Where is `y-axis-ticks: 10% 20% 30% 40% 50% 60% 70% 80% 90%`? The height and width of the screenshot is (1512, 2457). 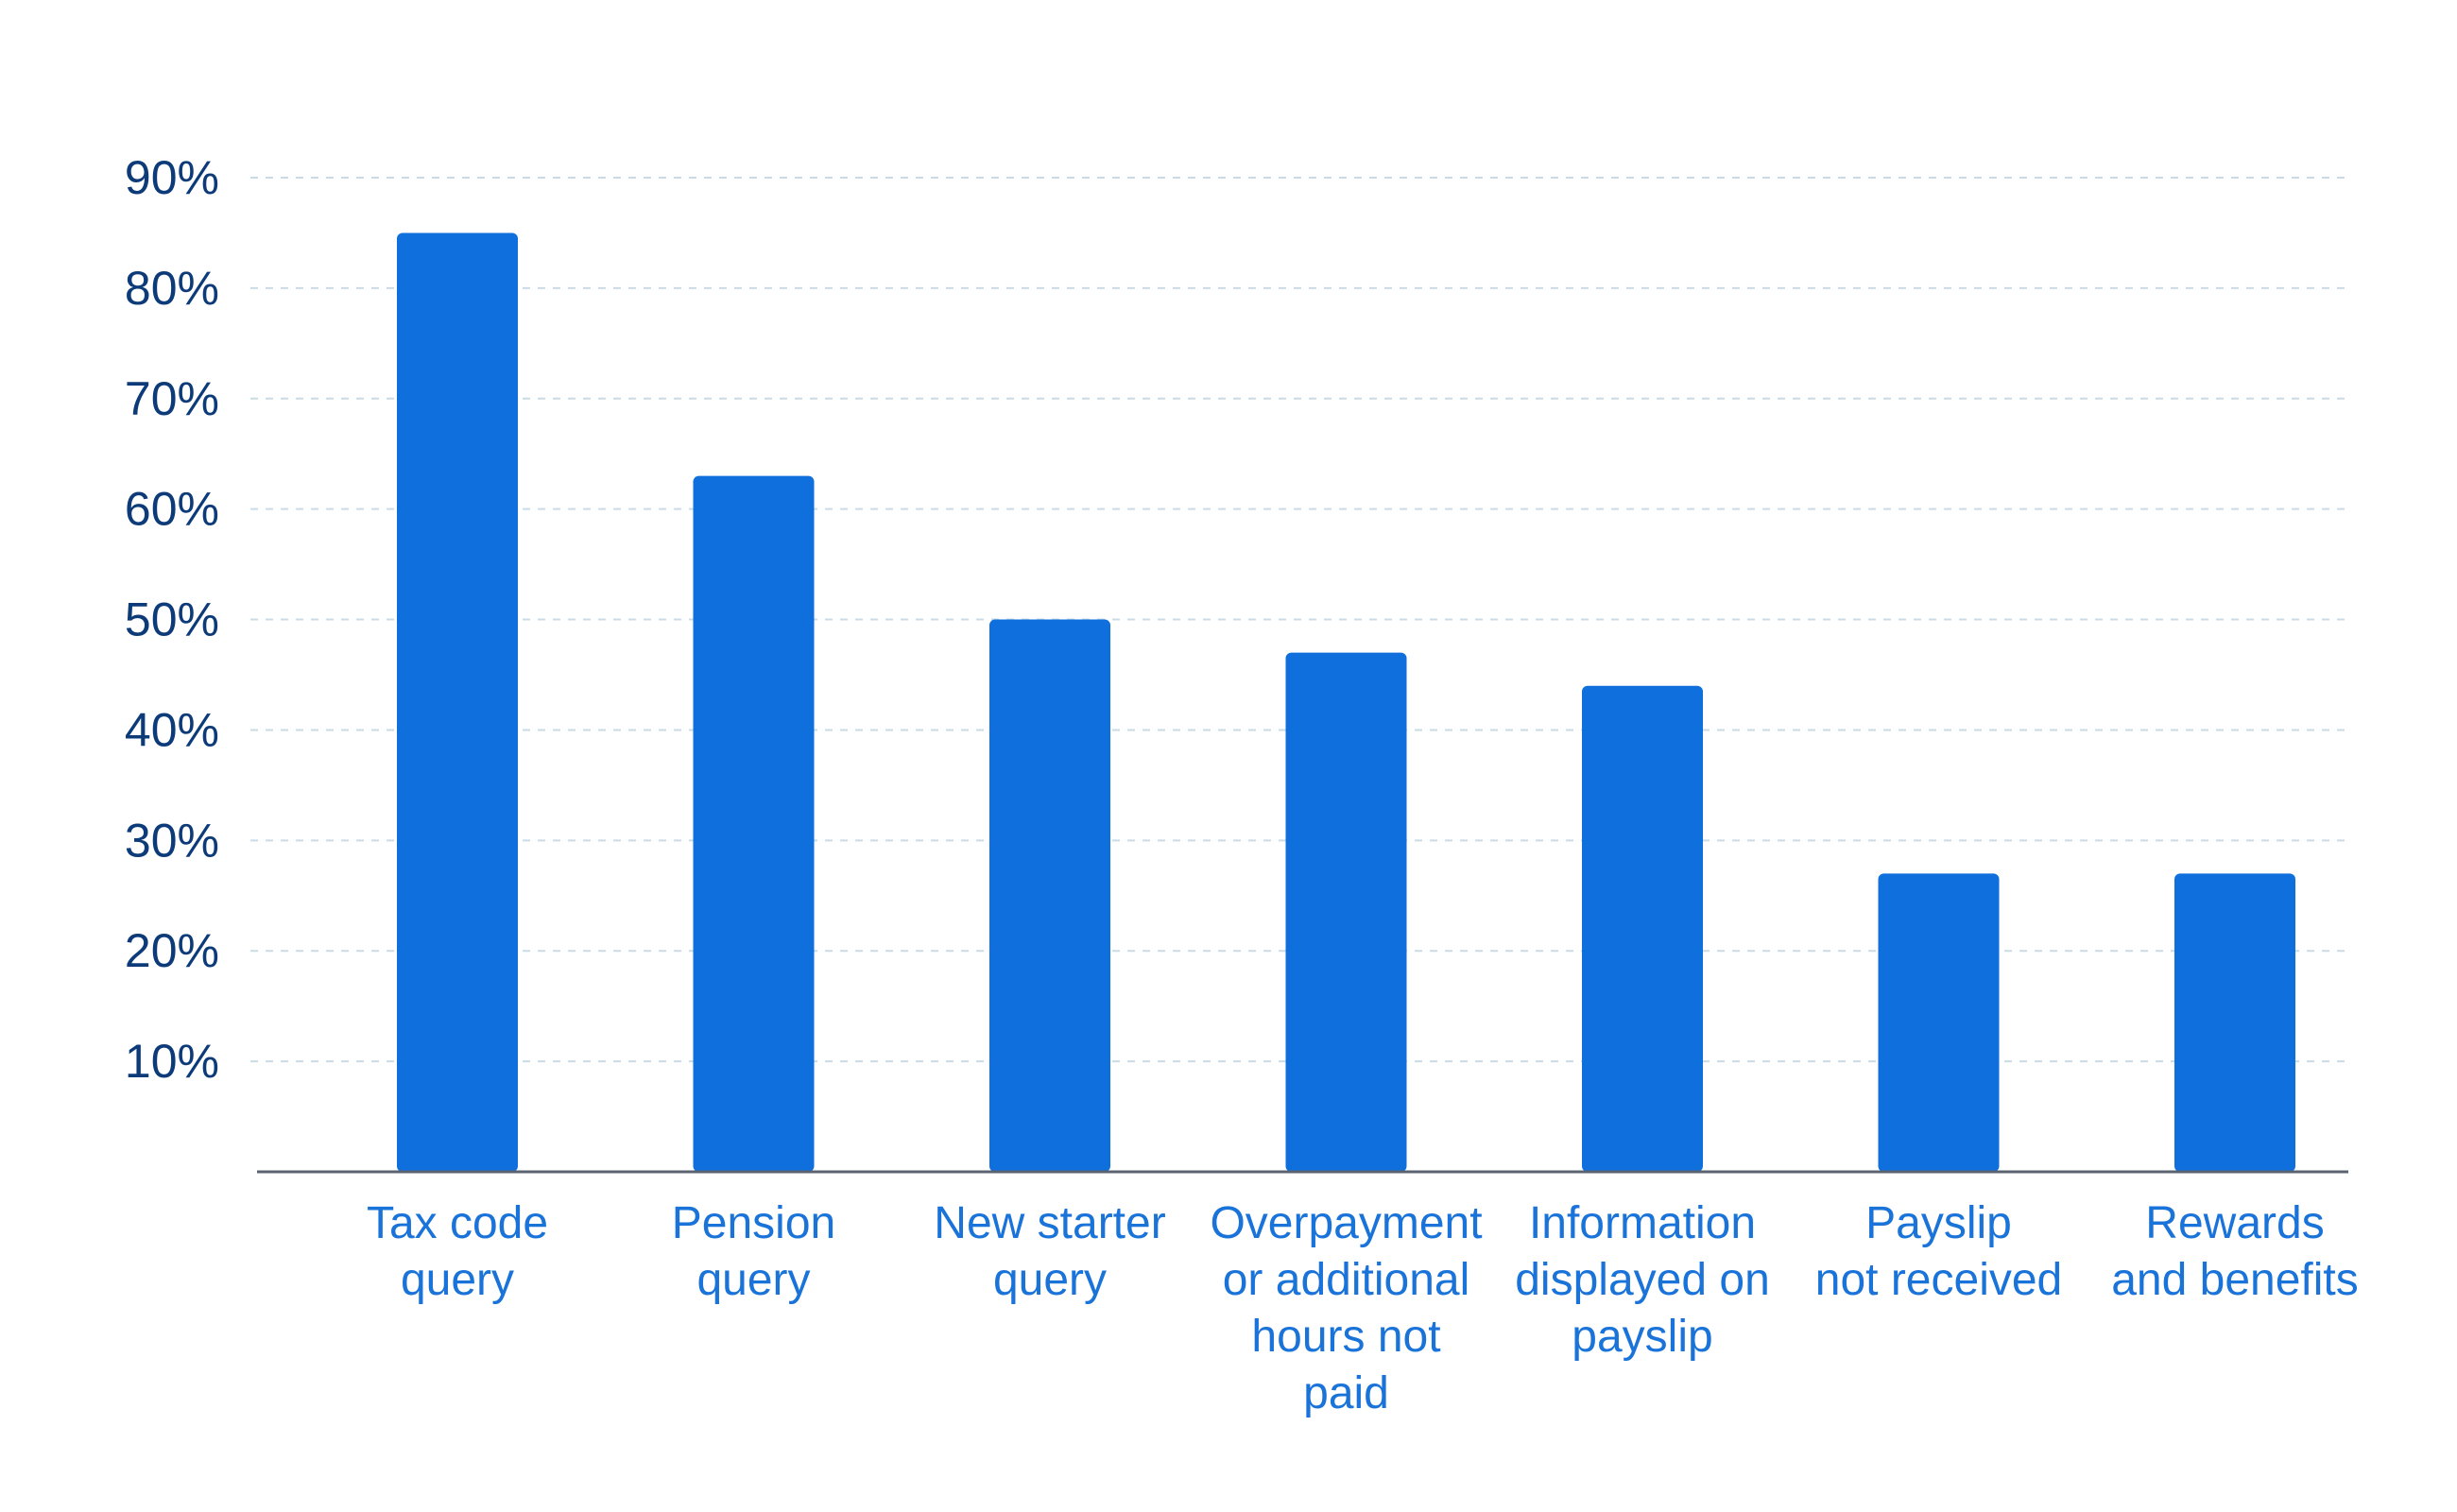
y-axis-ticks: 10% 20% 30% 40% 50% 60% 70% 80% 90% is located at coordinates (172, 619).